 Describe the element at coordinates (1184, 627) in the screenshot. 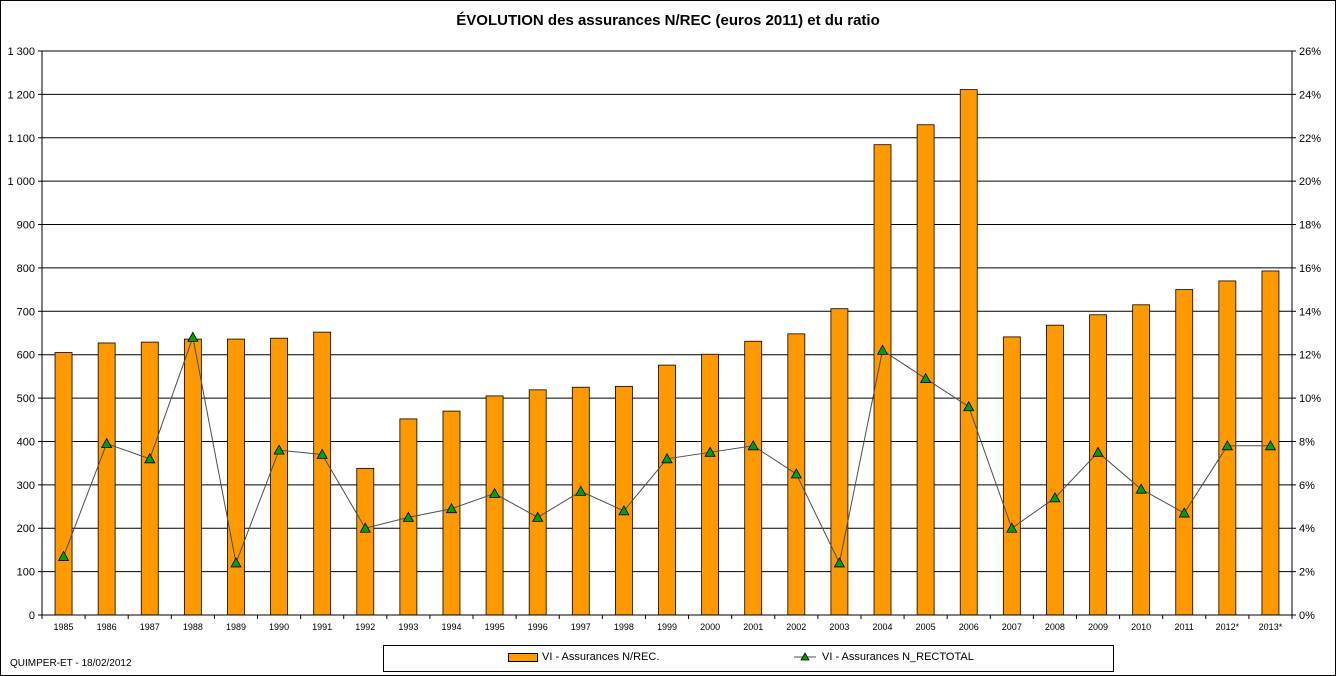

I see `x-tick-label: 2011` at that location.